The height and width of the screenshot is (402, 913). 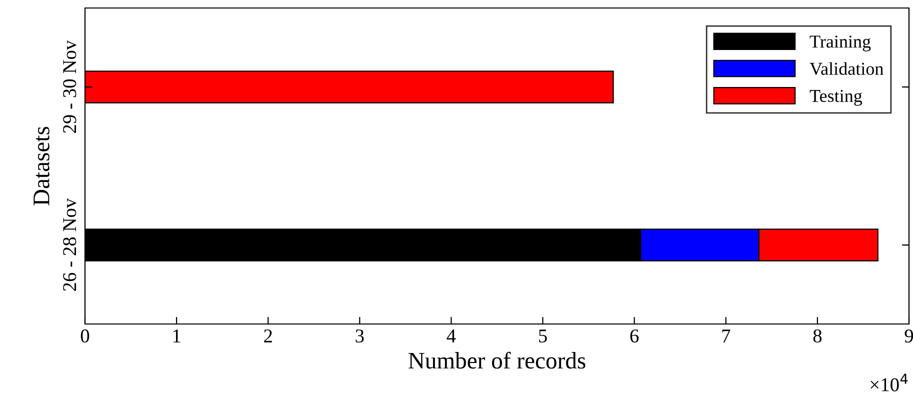 I want to click on x-tick-label: 5, so click(x=543, y=336).